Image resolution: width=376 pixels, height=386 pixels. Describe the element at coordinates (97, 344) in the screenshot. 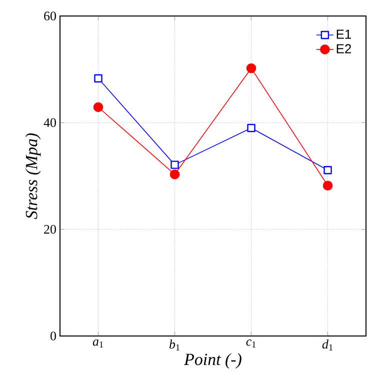

I see `x-tick-label: a$_{1}$` at that location.